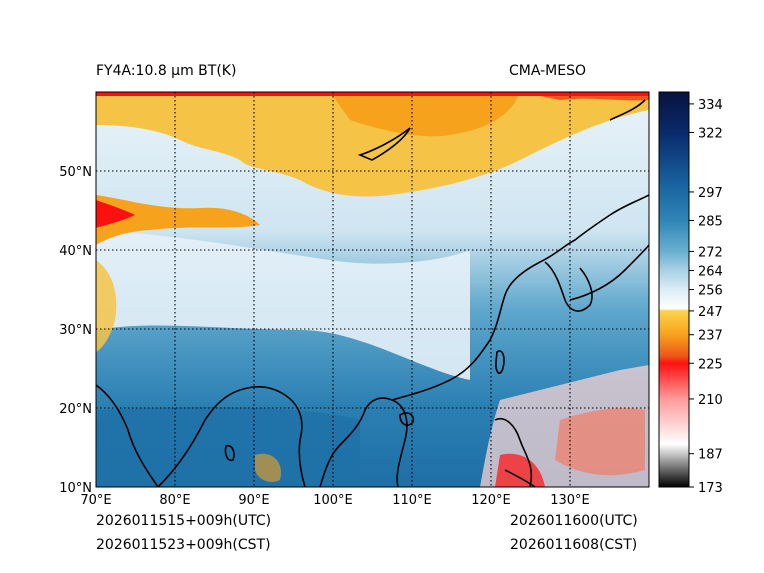  I want to click on footer-left-utc: 2026011515+009h(UTC), so click(184, 521).